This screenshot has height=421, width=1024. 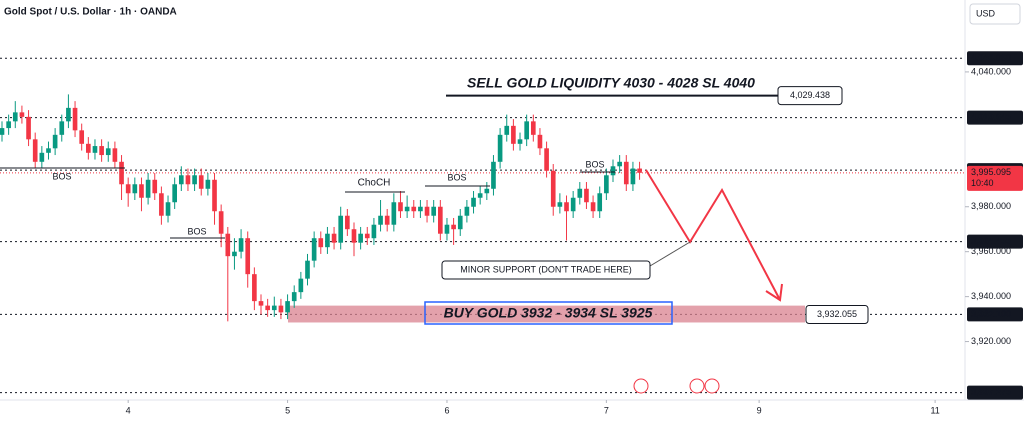 What do you see at coordinates (548, 313) in the screenshot?
I see `buy-note-box` at bounding box center [548, 313].